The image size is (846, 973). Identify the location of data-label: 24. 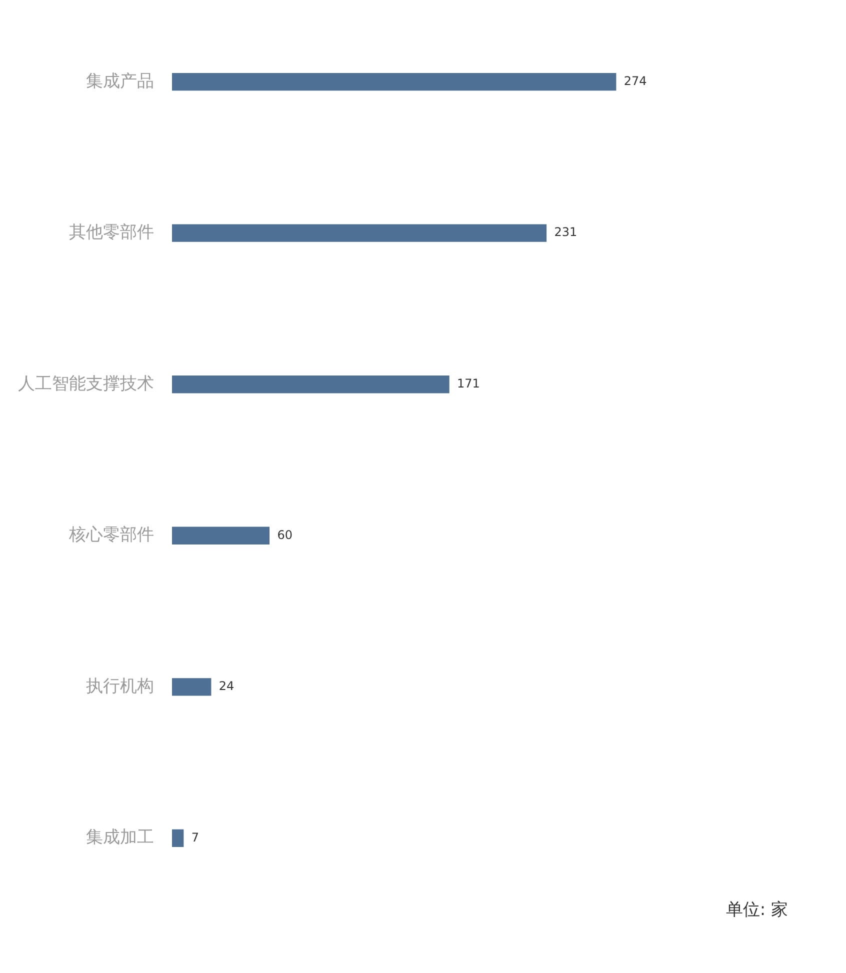
(226, 686).